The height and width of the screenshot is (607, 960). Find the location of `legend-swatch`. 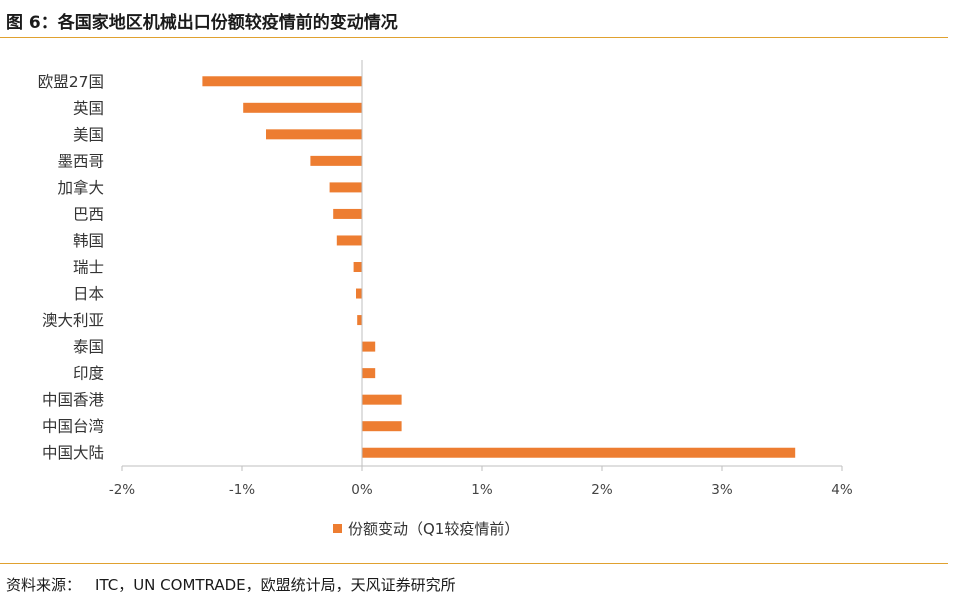

legend-swatch is located at coordinates (337, 528).